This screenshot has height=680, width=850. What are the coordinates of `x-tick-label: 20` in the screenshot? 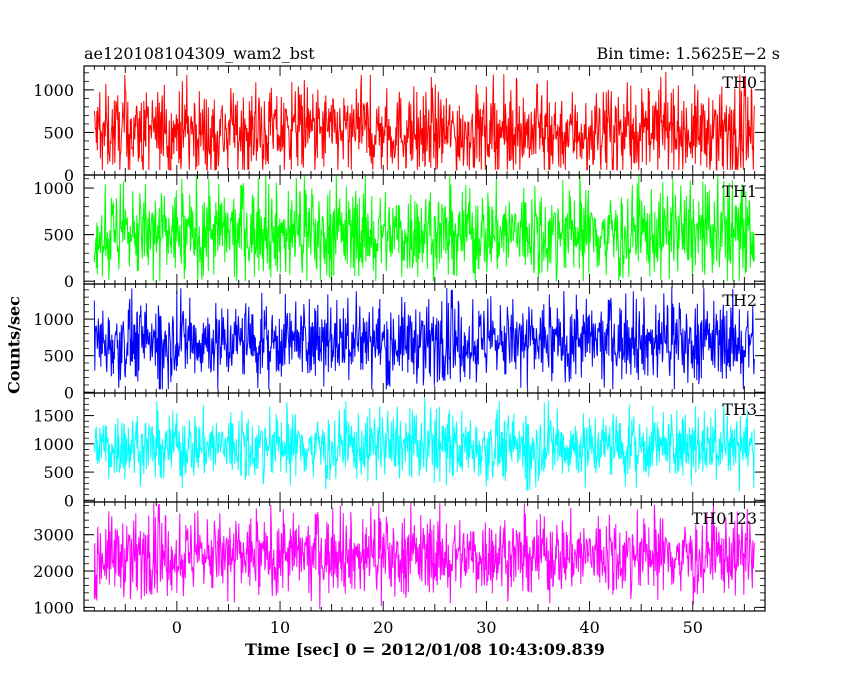 It's located at (383, 627).